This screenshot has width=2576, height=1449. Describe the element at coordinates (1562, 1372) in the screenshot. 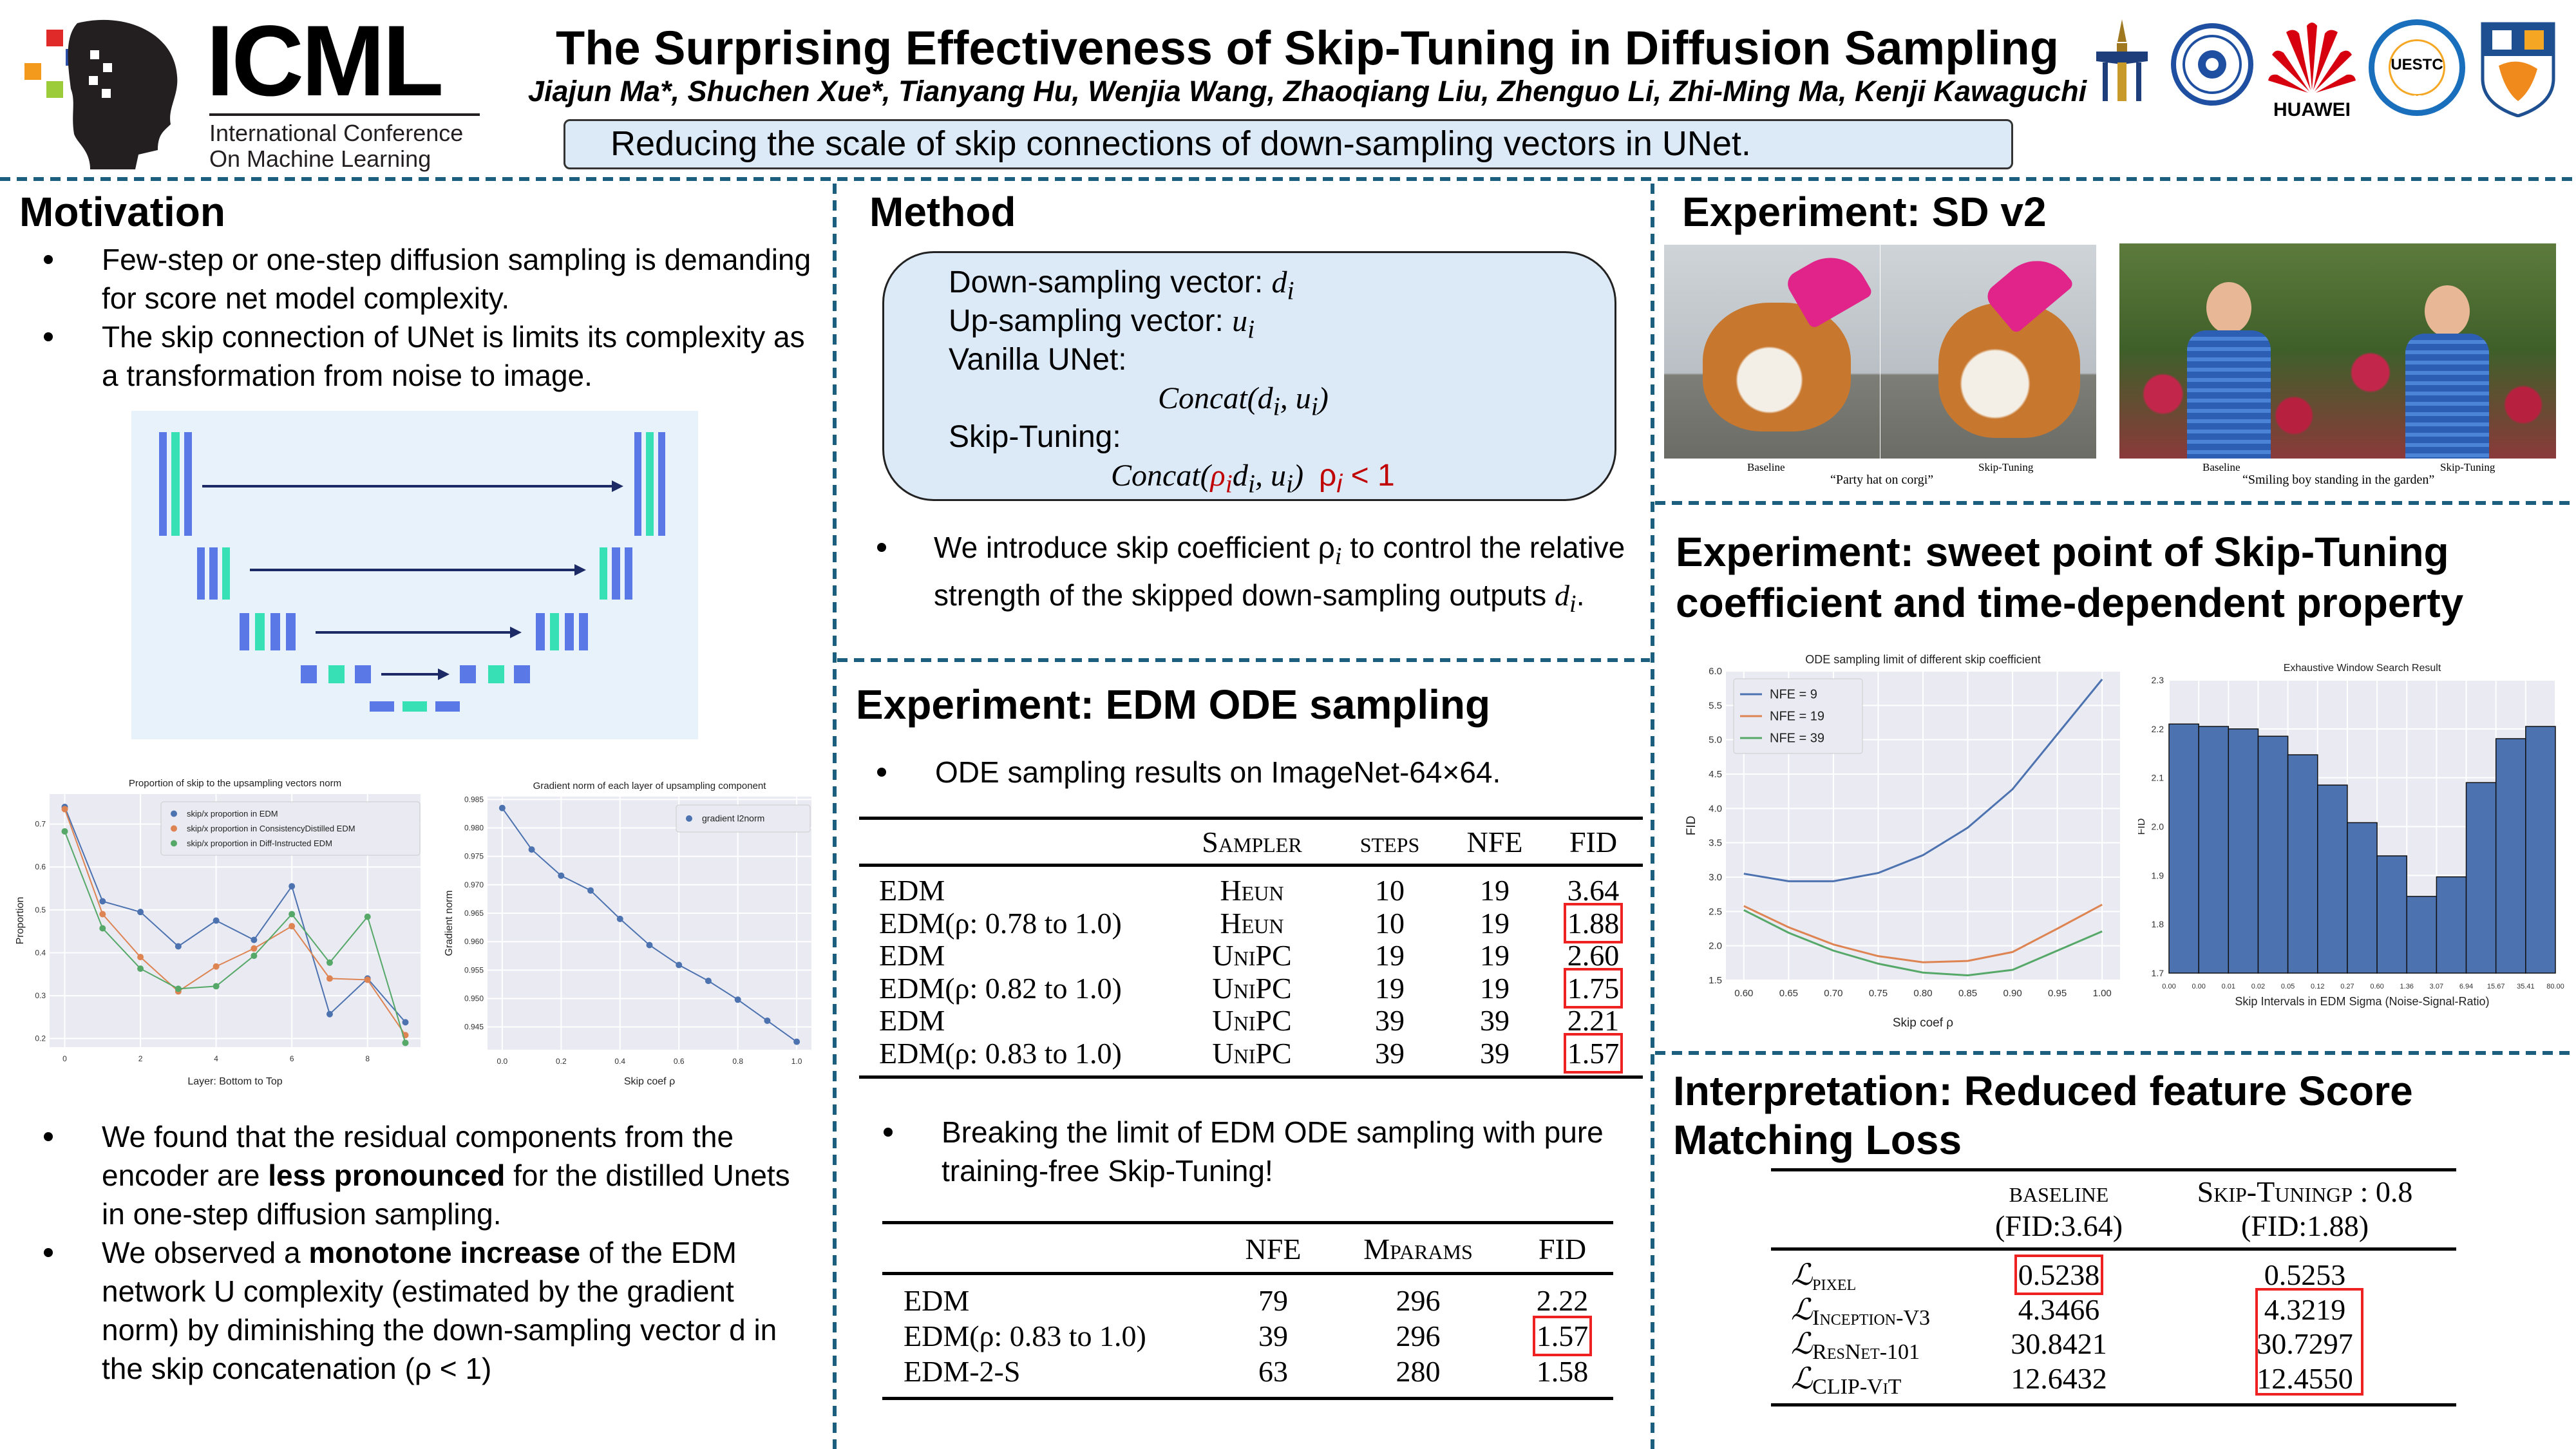

I see `fid-cell: 1.58` at that location.